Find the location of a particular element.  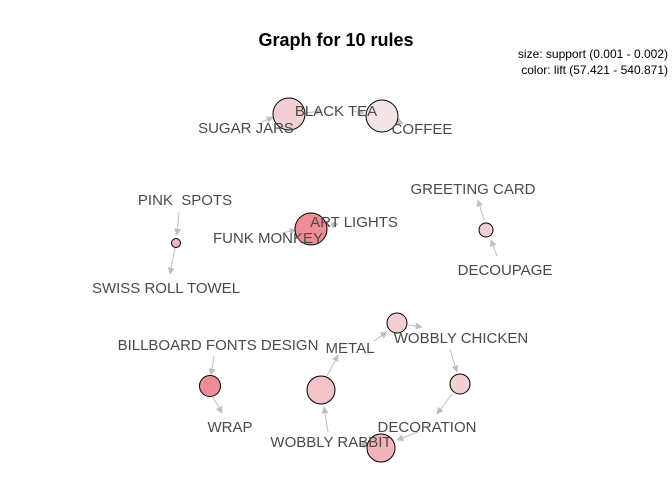

item-label-coffee: COFFEE is located at coordinates (422, 129).